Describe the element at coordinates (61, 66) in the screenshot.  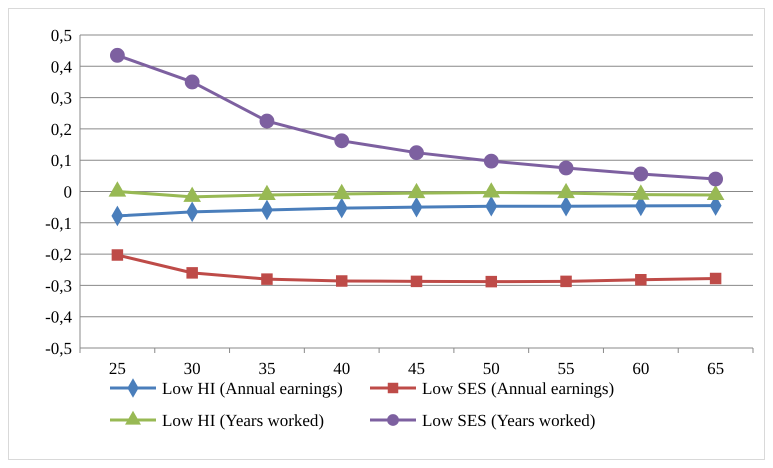
I see `y-tick-label: 0,4` at that location.